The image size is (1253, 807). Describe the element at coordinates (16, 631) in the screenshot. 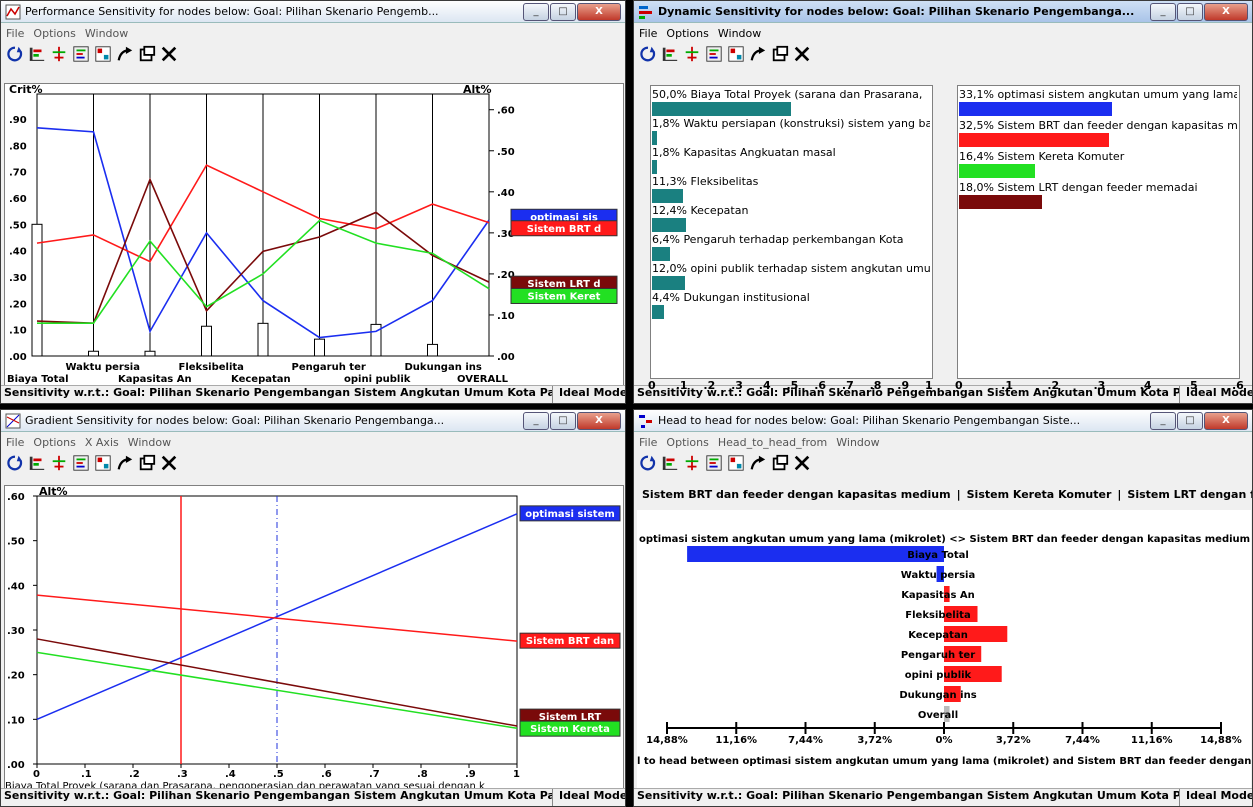

I see `y-tick-label: .30` at that location.